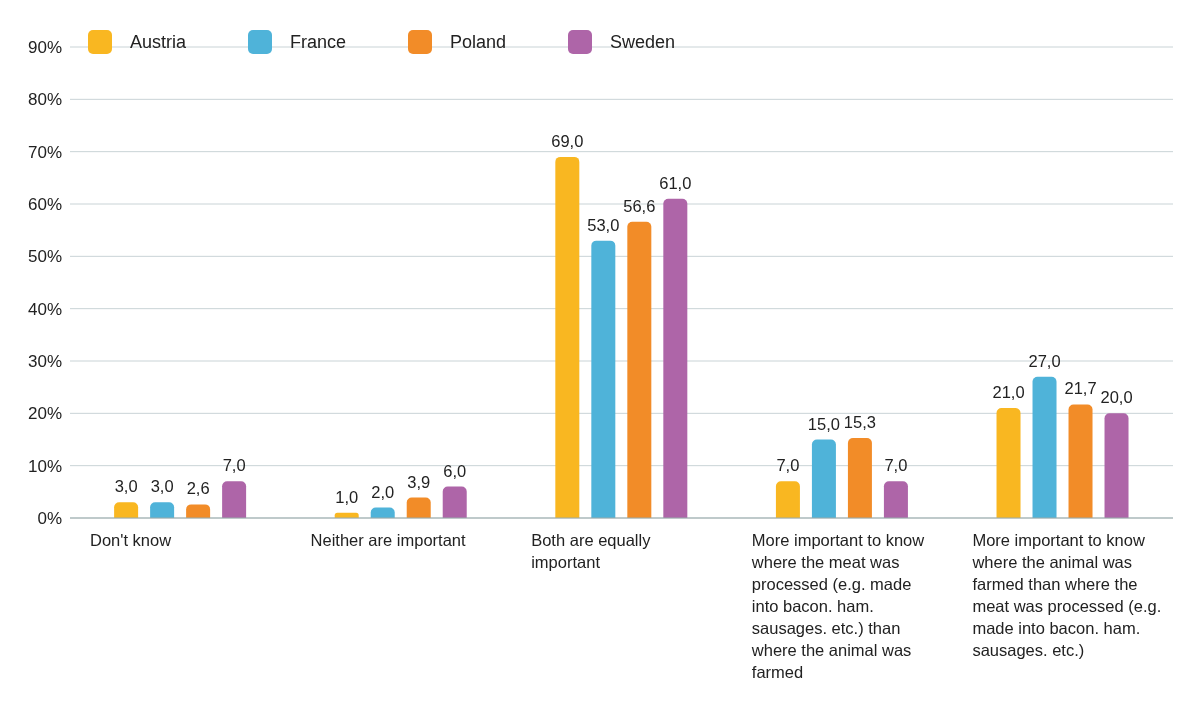 This screenshot has width=1192, height=711. Describe the element at coordinates (44, 100) in the screenshot. I see `y-tick-label: 80%` at that location.